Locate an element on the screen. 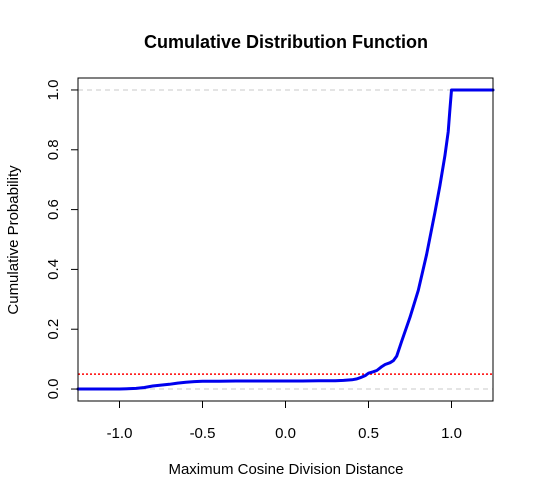 The width and height of the screenshot is (534, 500). y-tick-label: 0.6 is located at coordinates (53, 209).